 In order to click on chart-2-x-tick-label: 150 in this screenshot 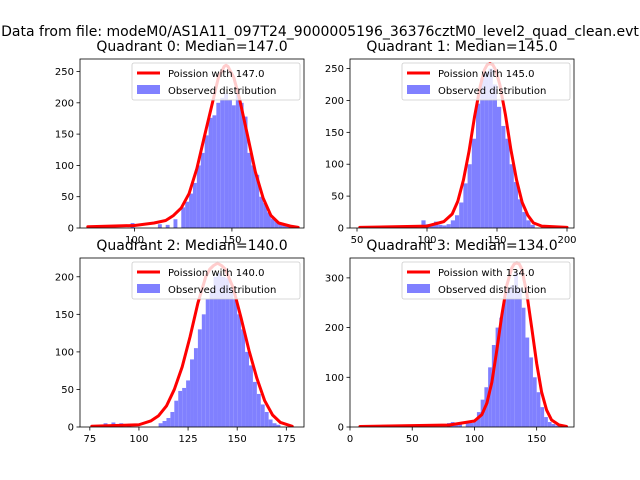, I will do `click(237, 439)`.